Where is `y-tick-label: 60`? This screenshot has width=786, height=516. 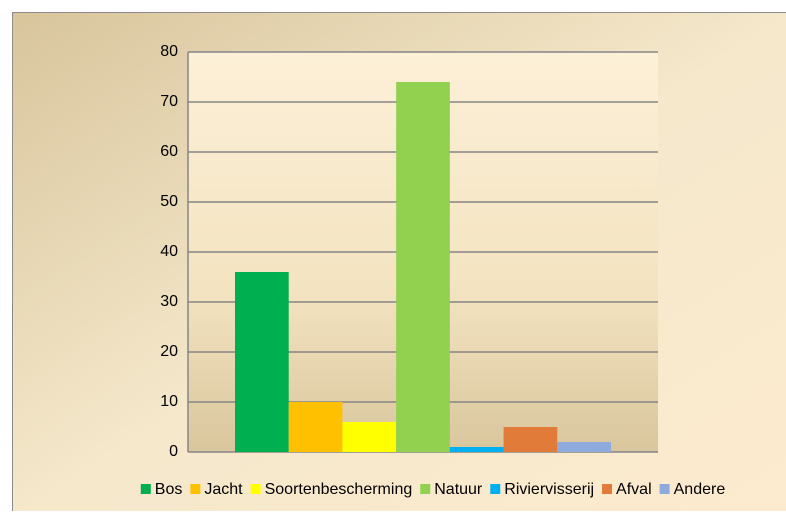
y-tick-label: 60 is located at coordinates (169, 151).